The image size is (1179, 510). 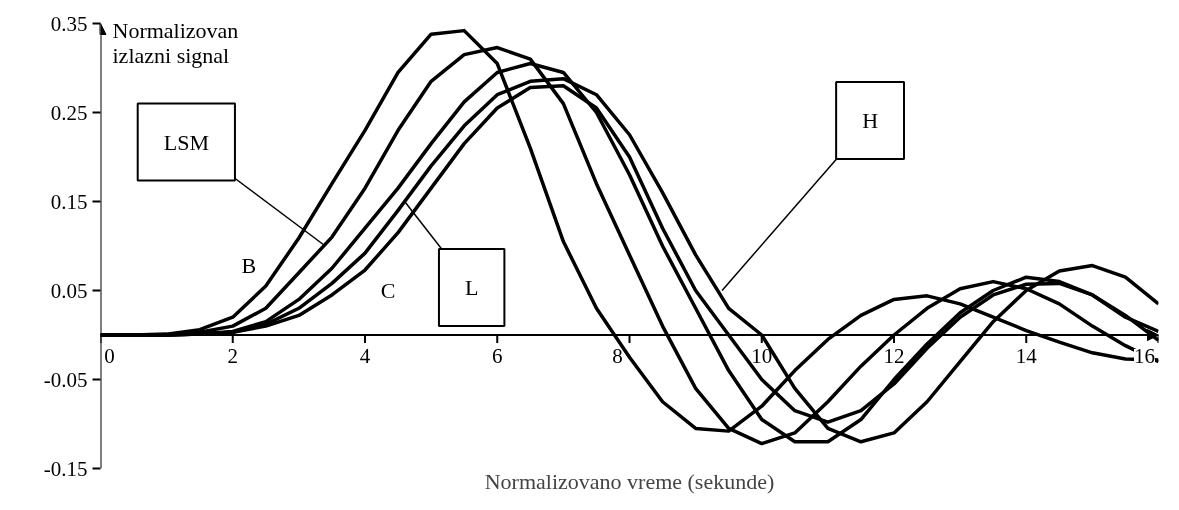 I want to click on annotation: B, so click(x=249, y=265).